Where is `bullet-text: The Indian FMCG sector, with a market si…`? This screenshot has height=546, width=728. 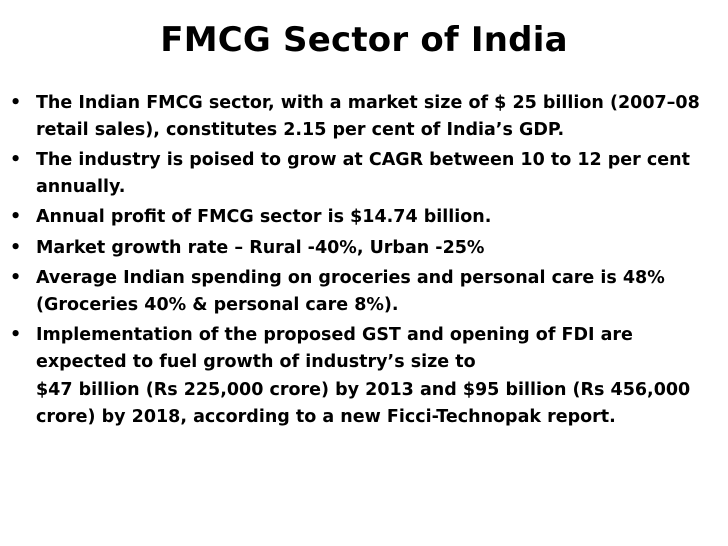
bullet-text: The Indian FMCG sector, with a market si… is located at coordinates (368, 116).